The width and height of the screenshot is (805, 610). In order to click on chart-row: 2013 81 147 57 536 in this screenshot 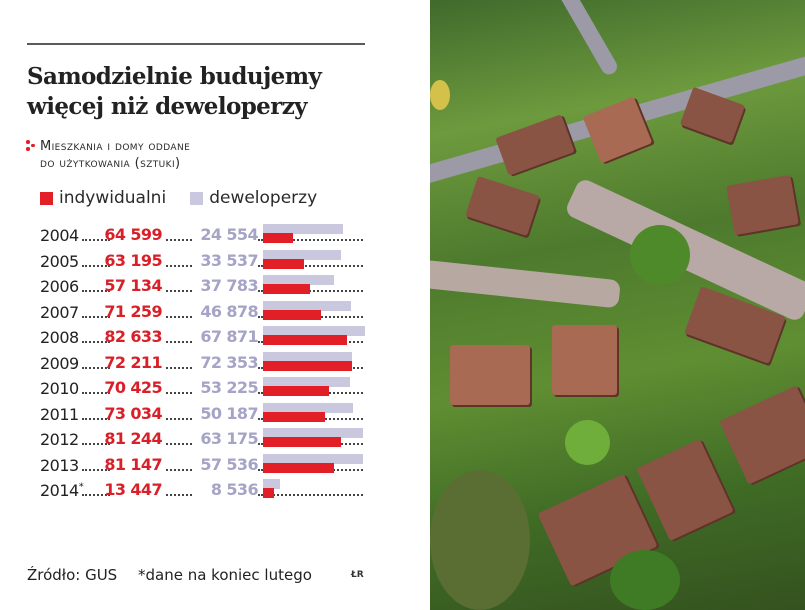, I will do `click(215, 464)`.